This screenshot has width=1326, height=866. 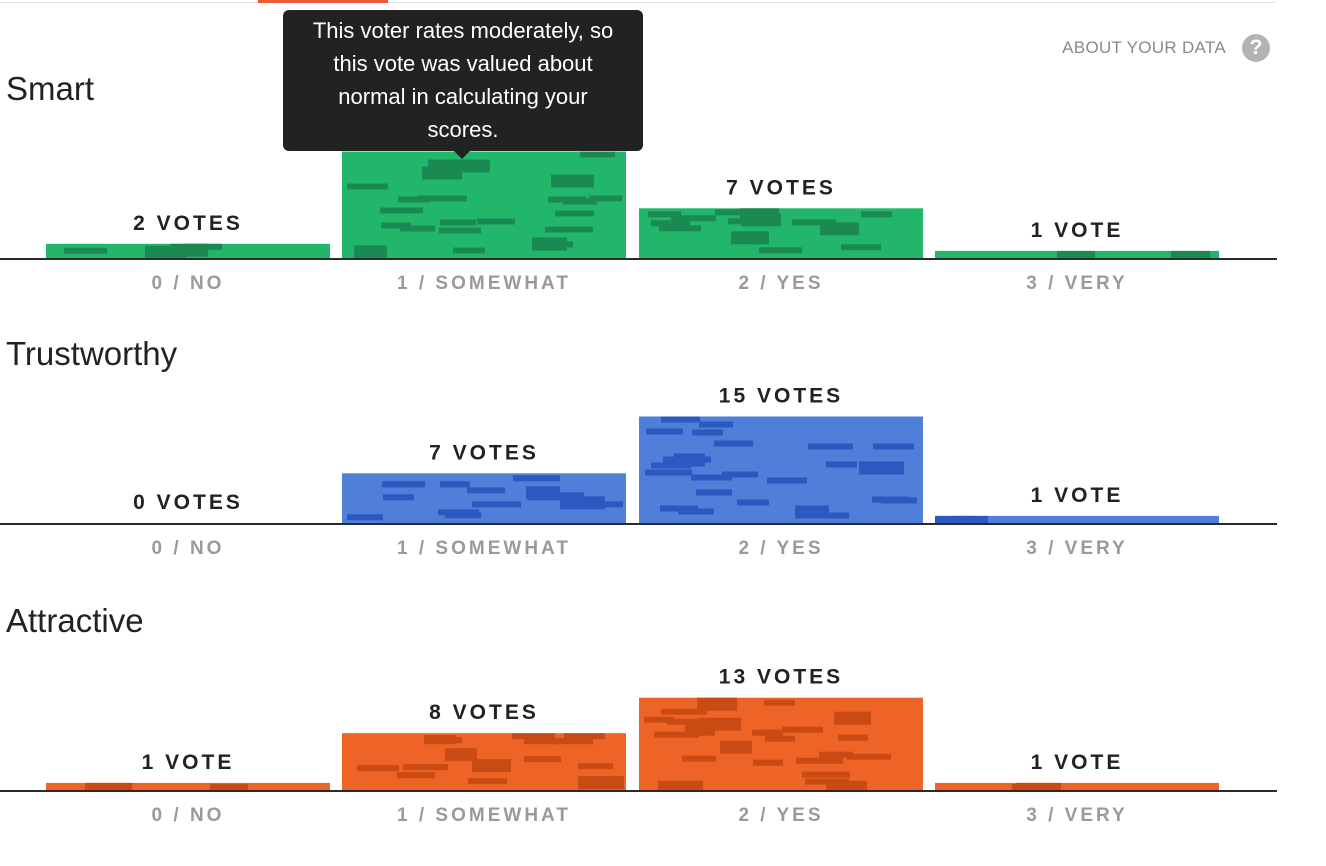 I want to click on help-icon: ?, so click(x=1256, y=48).